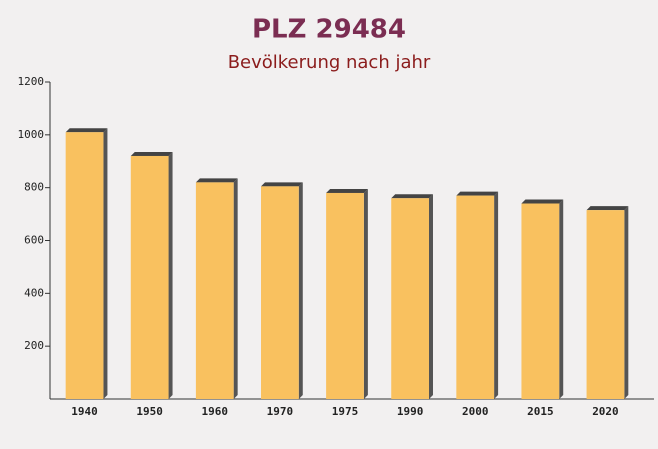  I want to click on x-tick-label: 1970, so click(280, 411).